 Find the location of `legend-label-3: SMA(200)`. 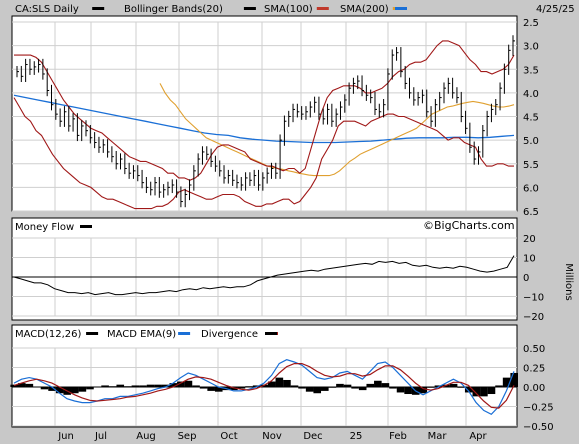

legend-label-3: SMA(200) is located at coordinates (364, 9).